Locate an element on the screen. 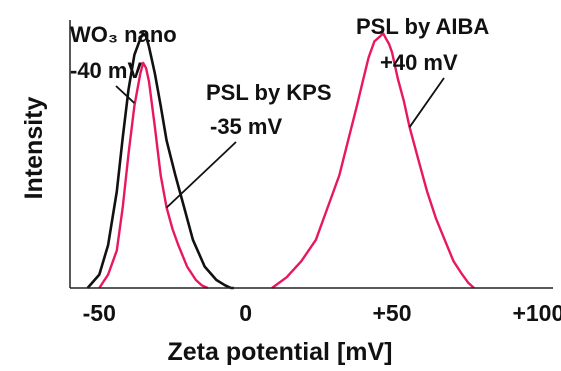 This screenshot has width=561, height=371. x-tick-labels: -50 0 +50 +100 is located at coordinates (322, 313).